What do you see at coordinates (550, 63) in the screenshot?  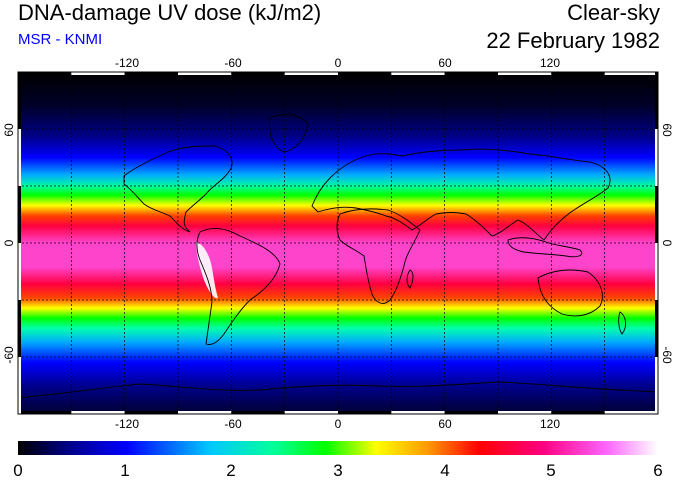 I see `lon-tick-top-120: 120` at bounding box center [550, 63].